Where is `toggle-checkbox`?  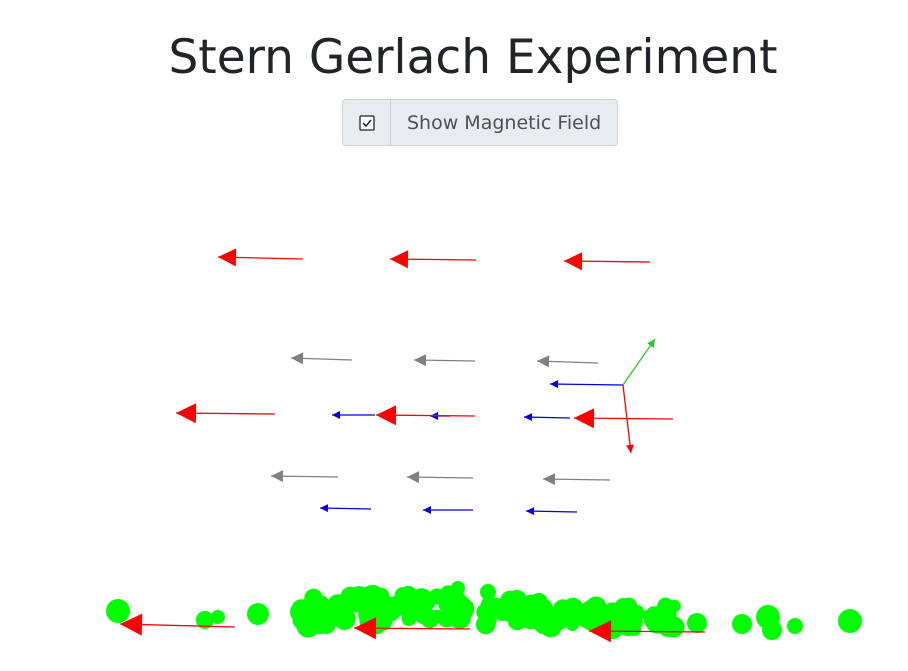
toggle-checkbox is located at coordinates (366, 122).